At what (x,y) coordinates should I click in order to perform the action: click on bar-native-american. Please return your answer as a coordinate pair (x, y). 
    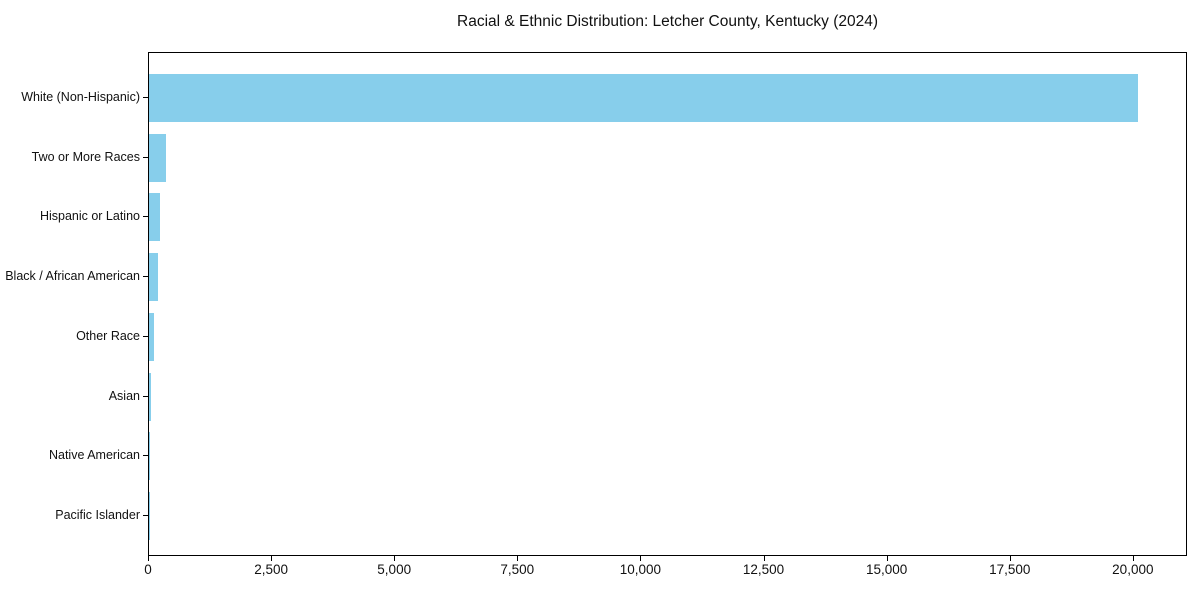
    Looking at the image, I should click on (149, 456).